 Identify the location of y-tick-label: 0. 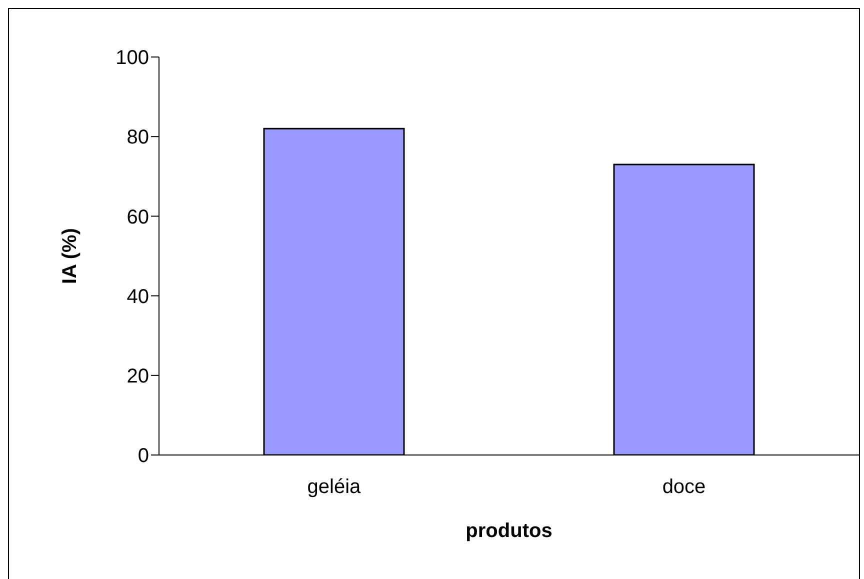
(143, 456).